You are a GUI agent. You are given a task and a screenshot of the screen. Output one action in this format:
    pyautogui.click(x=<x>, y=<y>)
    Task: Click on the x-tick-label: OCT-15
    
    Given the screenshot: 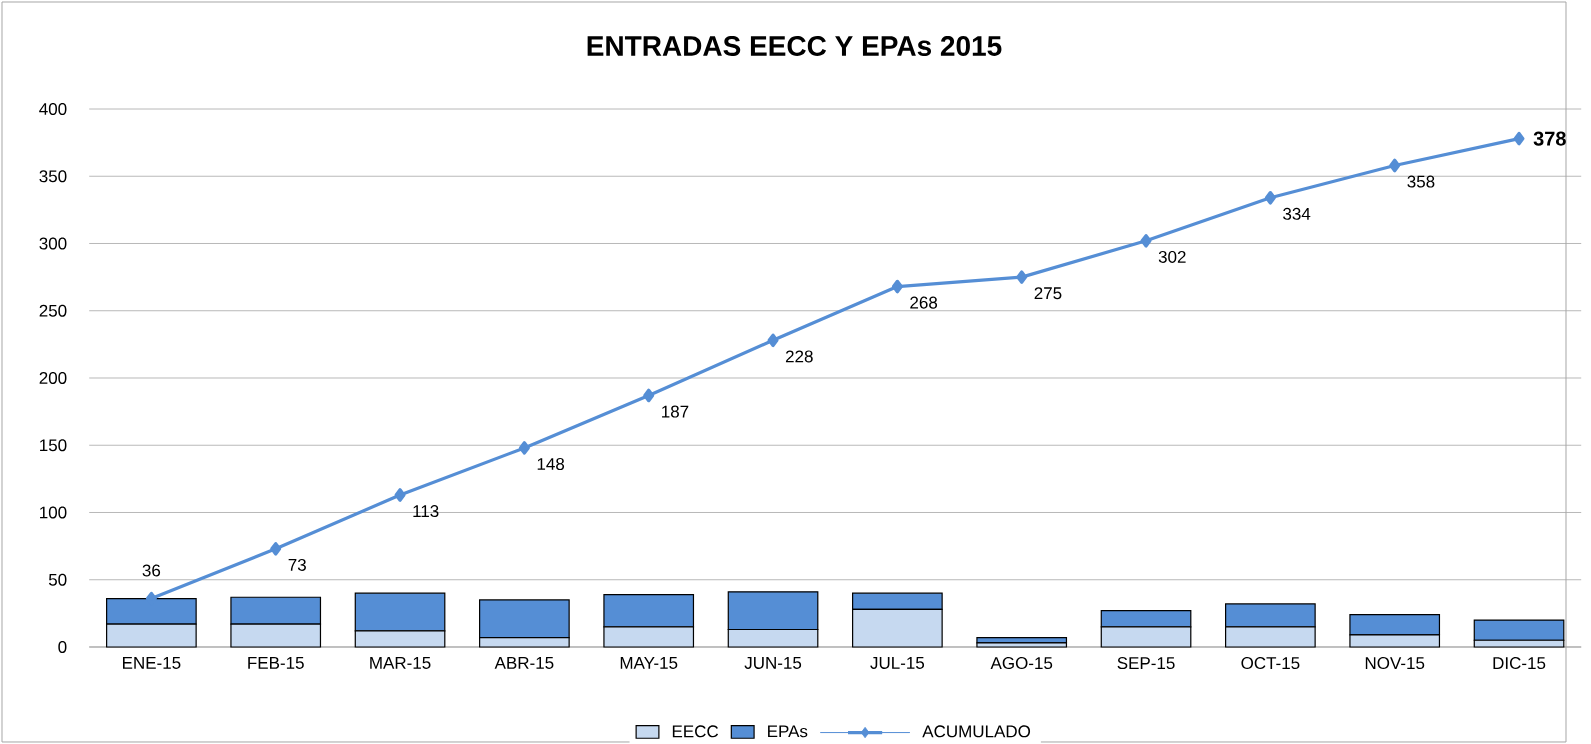 What is the action you would take?
    pyautogui.click(x=1270, y=663)
    